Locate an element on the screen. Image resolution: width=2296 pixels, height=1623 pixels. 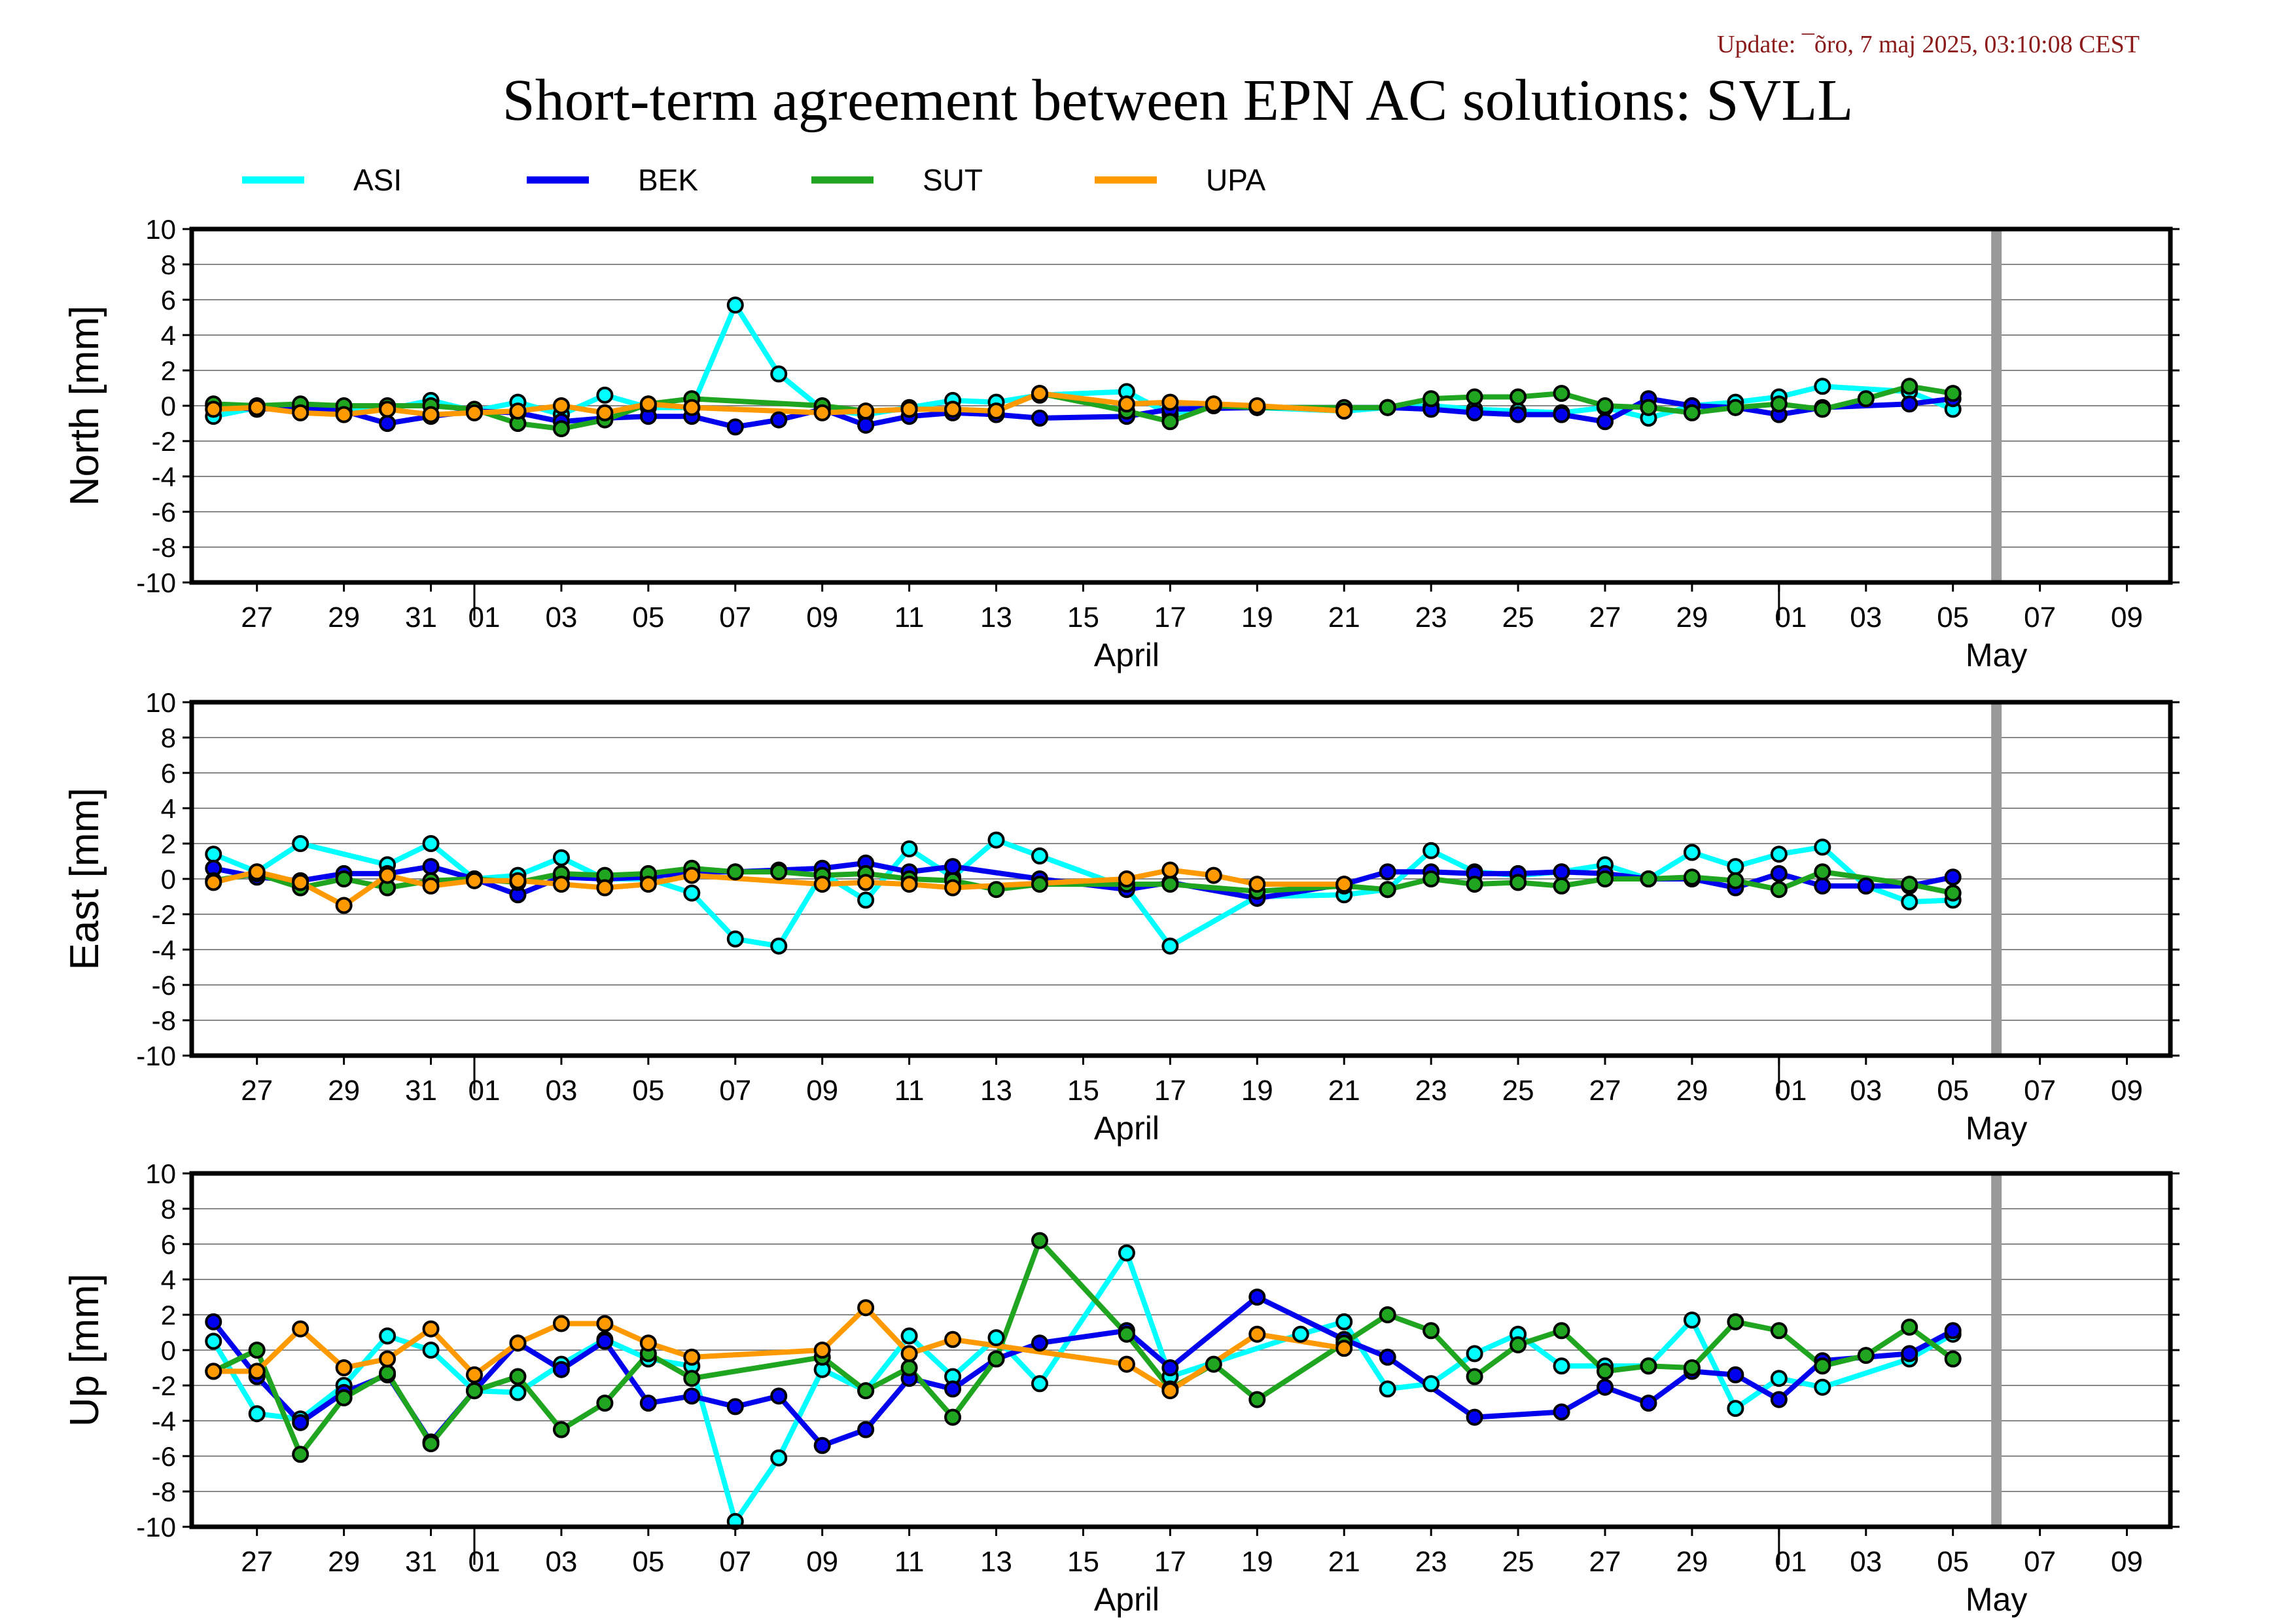
legend-item-upa: UPA is located at coordinates (1180, 180).